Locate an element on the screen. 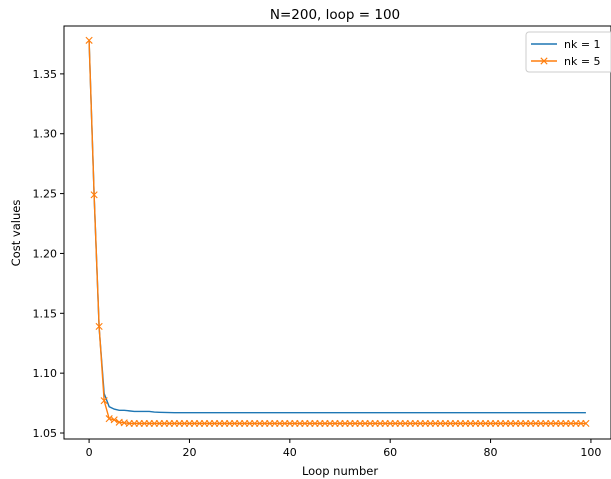 The image size is (611, 479). legend-box is located at coordinates (568, 52).